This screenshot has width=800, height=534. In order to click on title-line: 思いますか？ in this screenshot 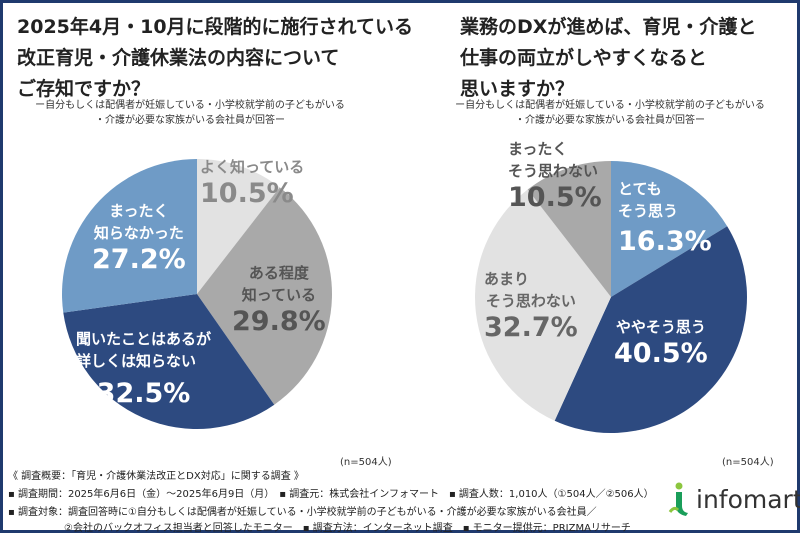, I will do `click(517, 89)`.